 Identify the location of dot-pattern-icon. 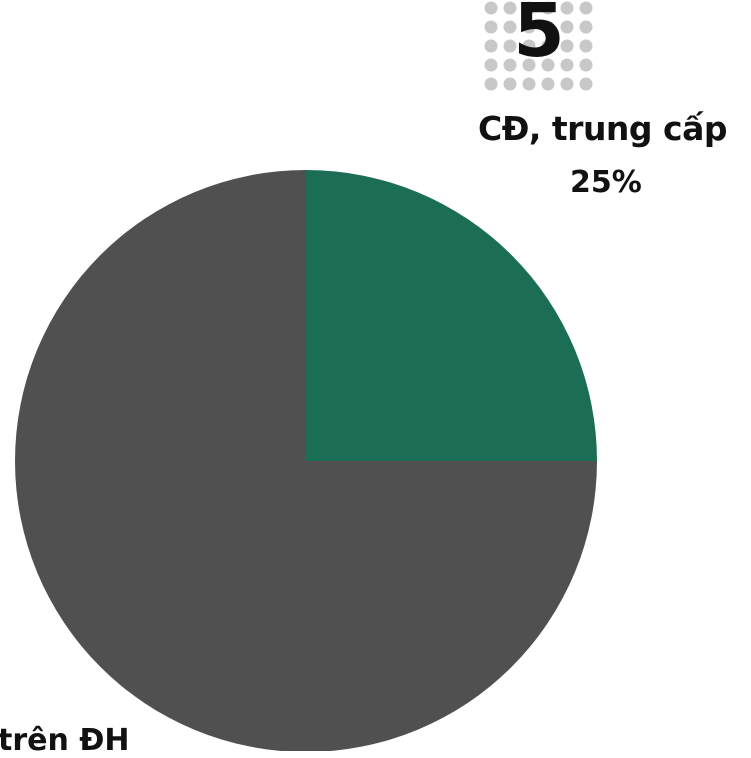
(538, 46).